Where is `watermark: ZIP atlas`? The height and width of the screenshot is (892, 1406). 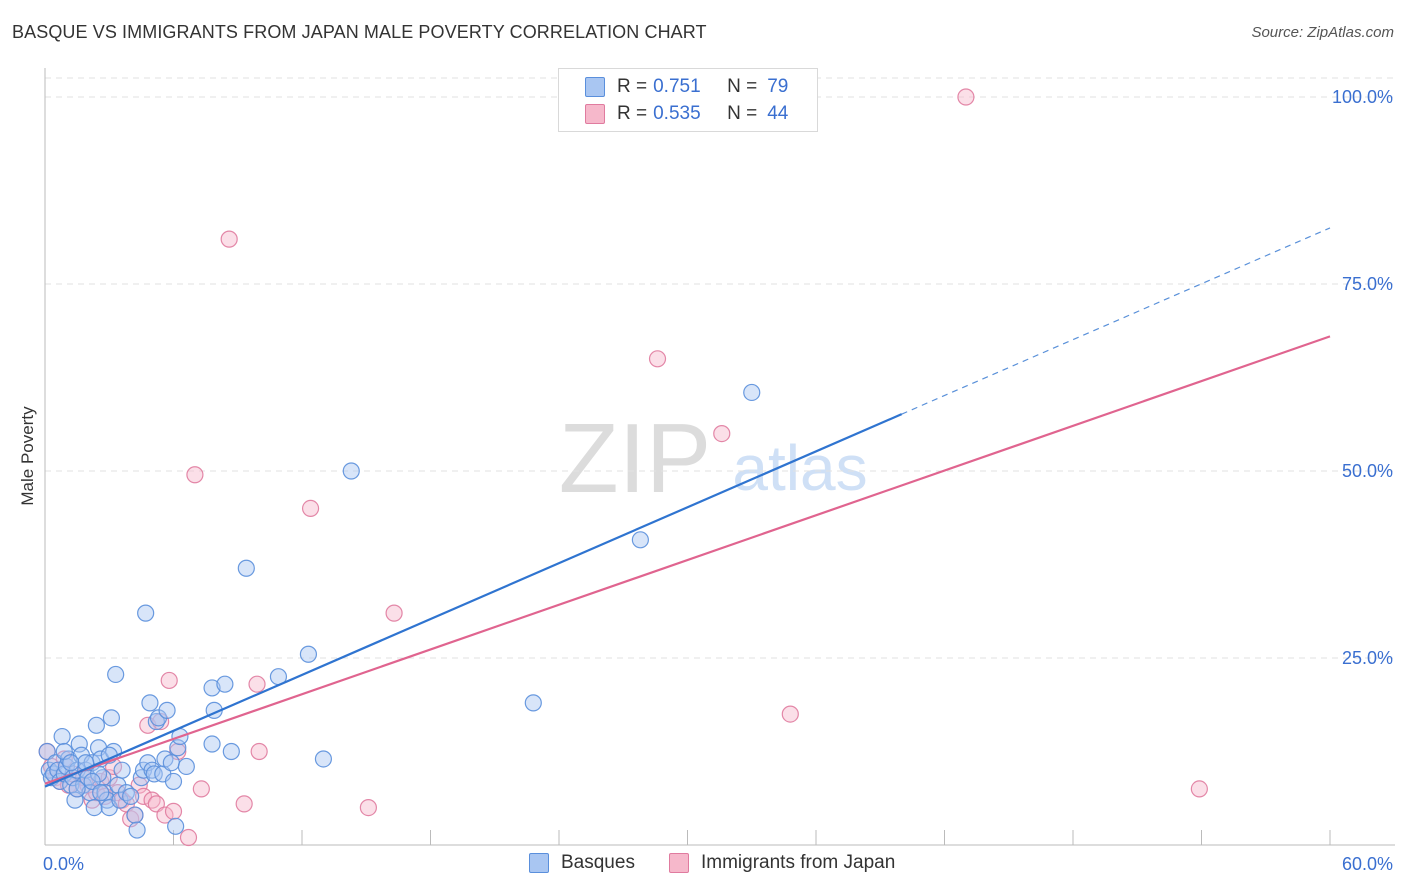
watermark: ZIP atlas is located at coordinates (713, 458).